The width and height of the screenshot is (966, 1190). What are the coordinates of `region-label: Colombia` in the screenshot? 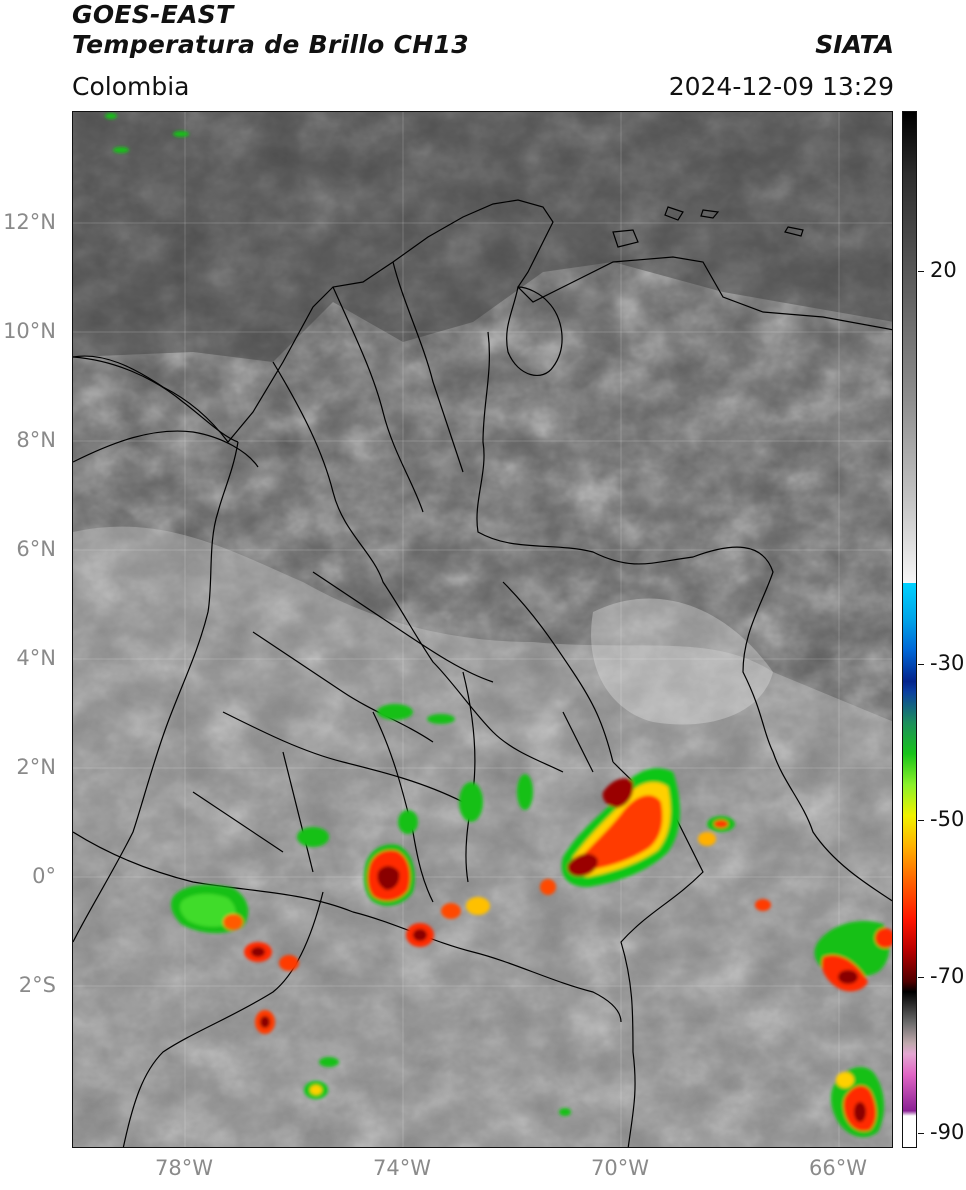 It's located at (131, 86).